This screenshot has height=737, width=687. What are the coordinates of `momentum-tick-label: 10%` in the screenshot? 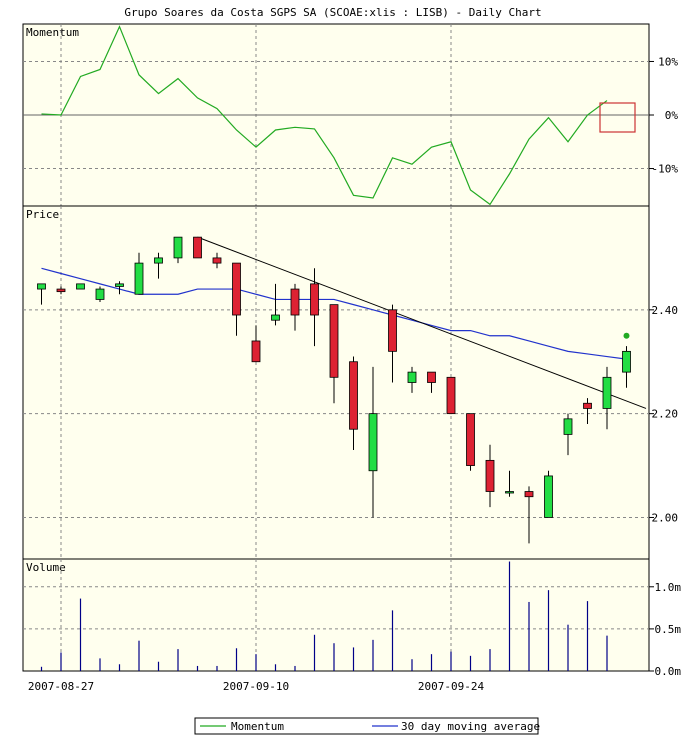 It's located at (668, 61).